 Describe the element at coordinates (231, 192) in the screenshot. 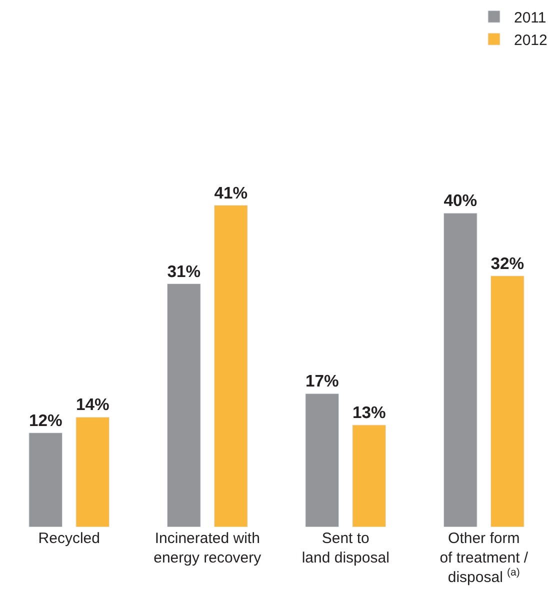

I see `data-label: 41%` at that location.